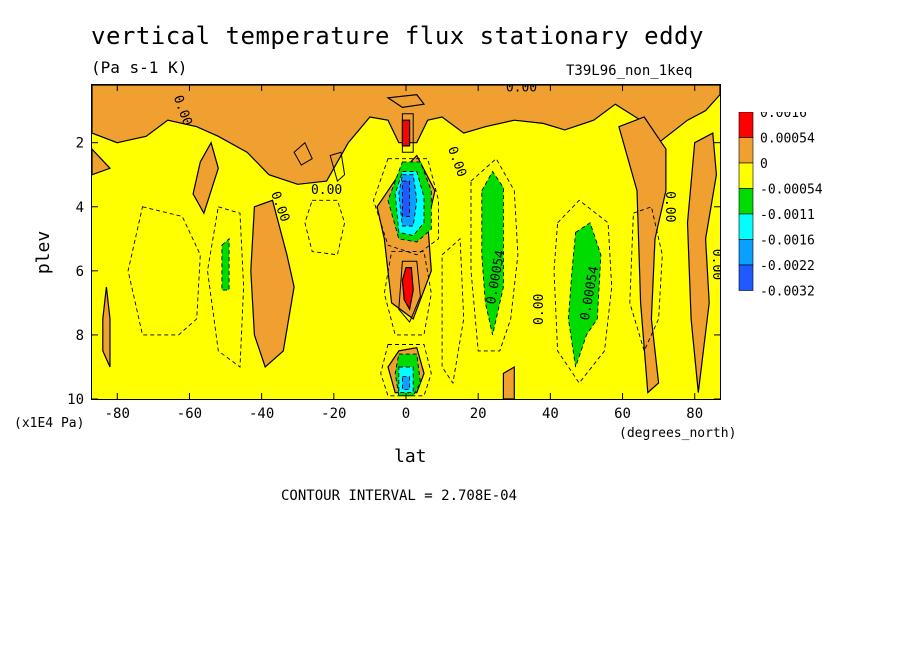 The image size is (904, 654). I want to click on x-axis-units: (degrees_north), so click(678, 433).